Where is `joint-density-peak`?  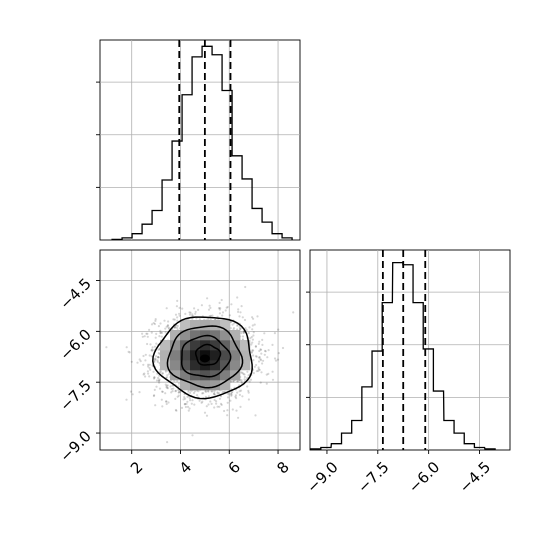 joint-density-peak is located at coordinates (204, 358).